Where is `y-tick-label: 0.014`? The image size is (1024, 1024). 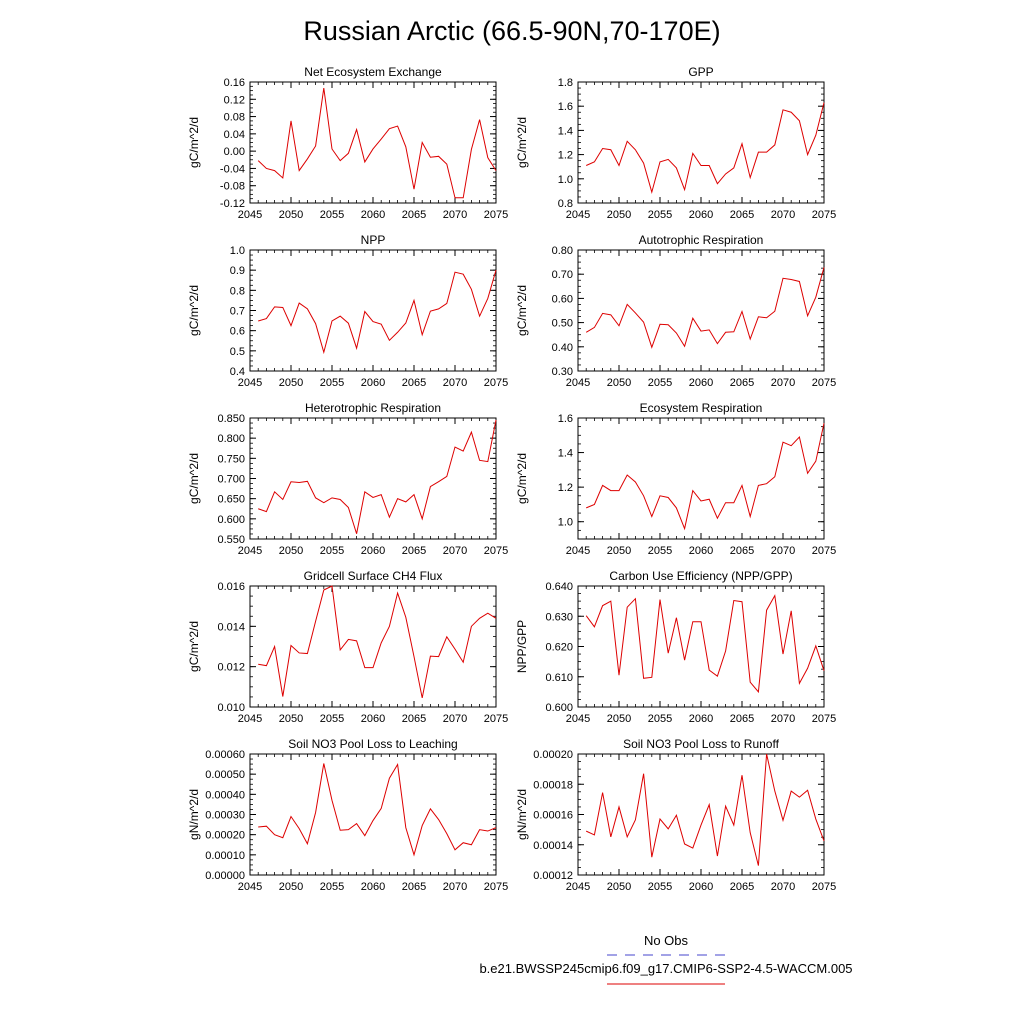 y-tick-label: 0.014 is located at coordinates (231, 627).